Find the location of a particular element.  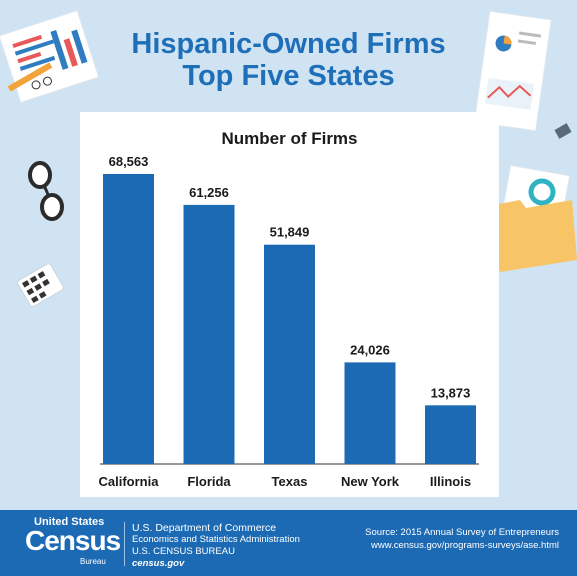

data-label: 51,849 is located at coordinates (290, 232).